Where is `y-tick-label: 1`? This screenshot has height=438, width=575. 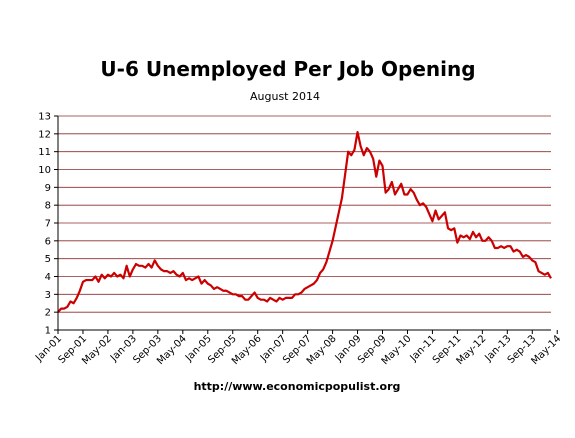 y-tick-label: 1 is located at coordinates (48, 331).